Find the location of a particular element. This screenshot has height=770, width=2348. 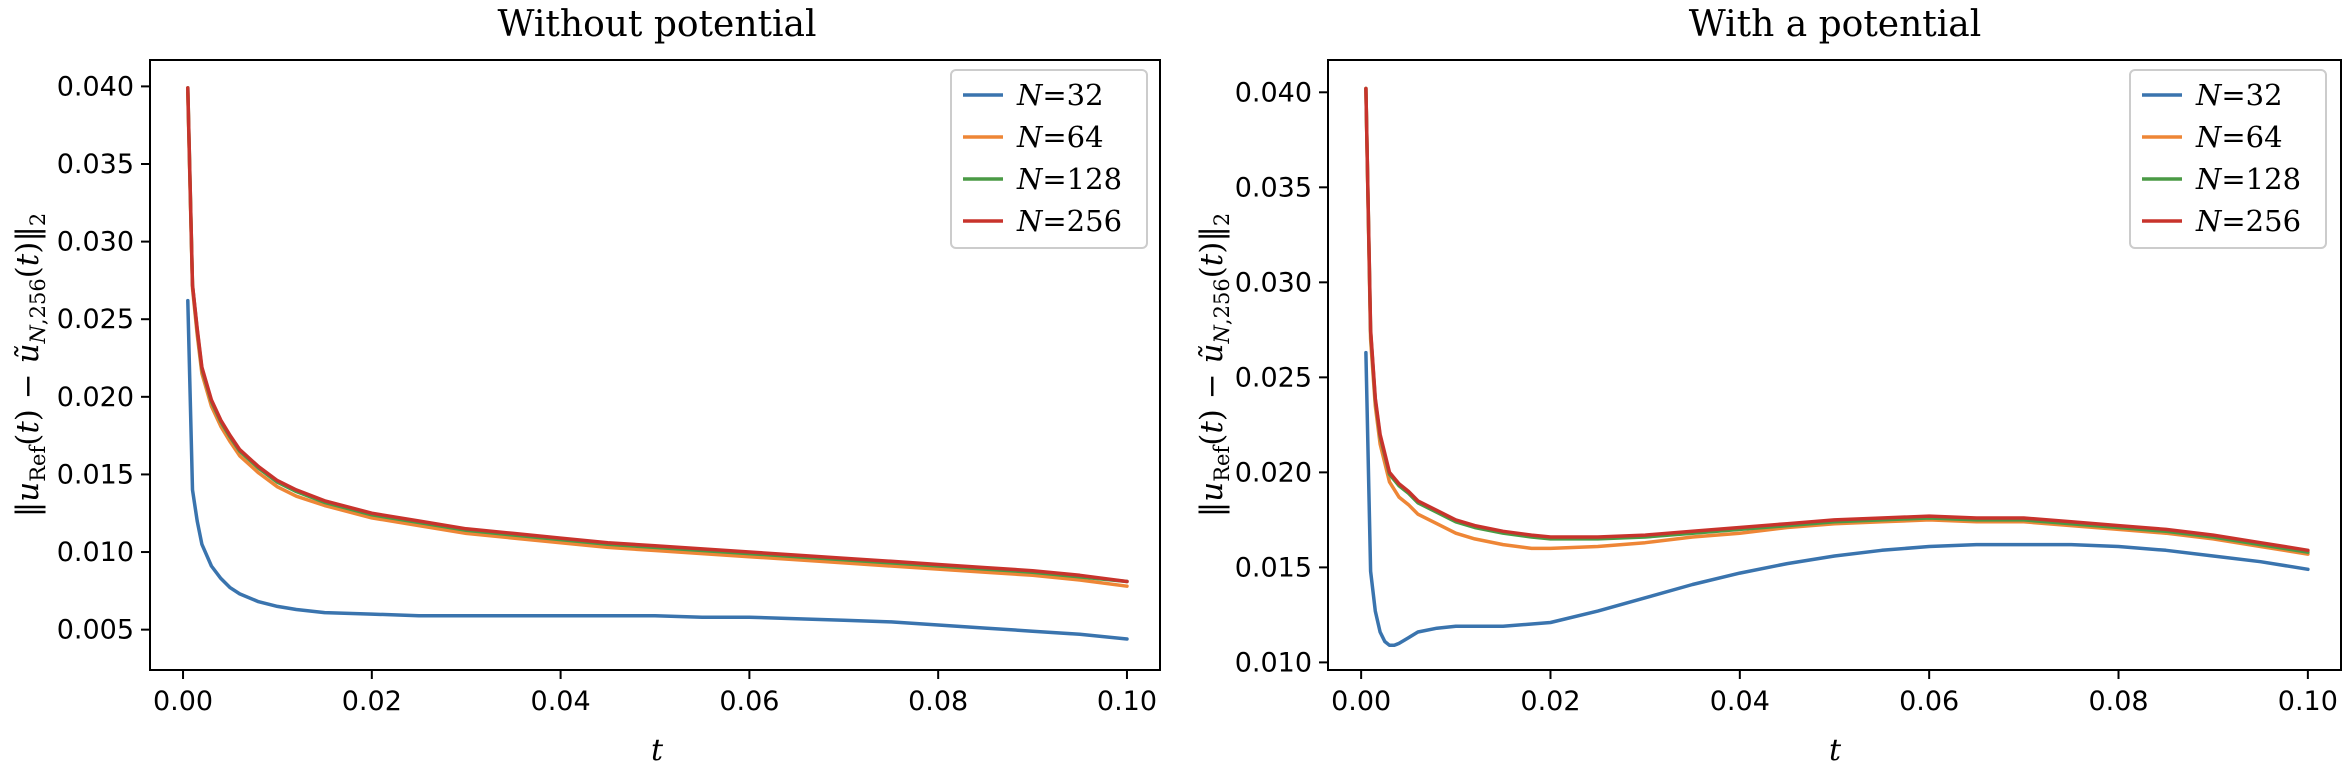

y-axis-ticks: 0.010 0.015 0.020 0.025 0.030 0.035 0.040 is located at coordinates (1281, 377).